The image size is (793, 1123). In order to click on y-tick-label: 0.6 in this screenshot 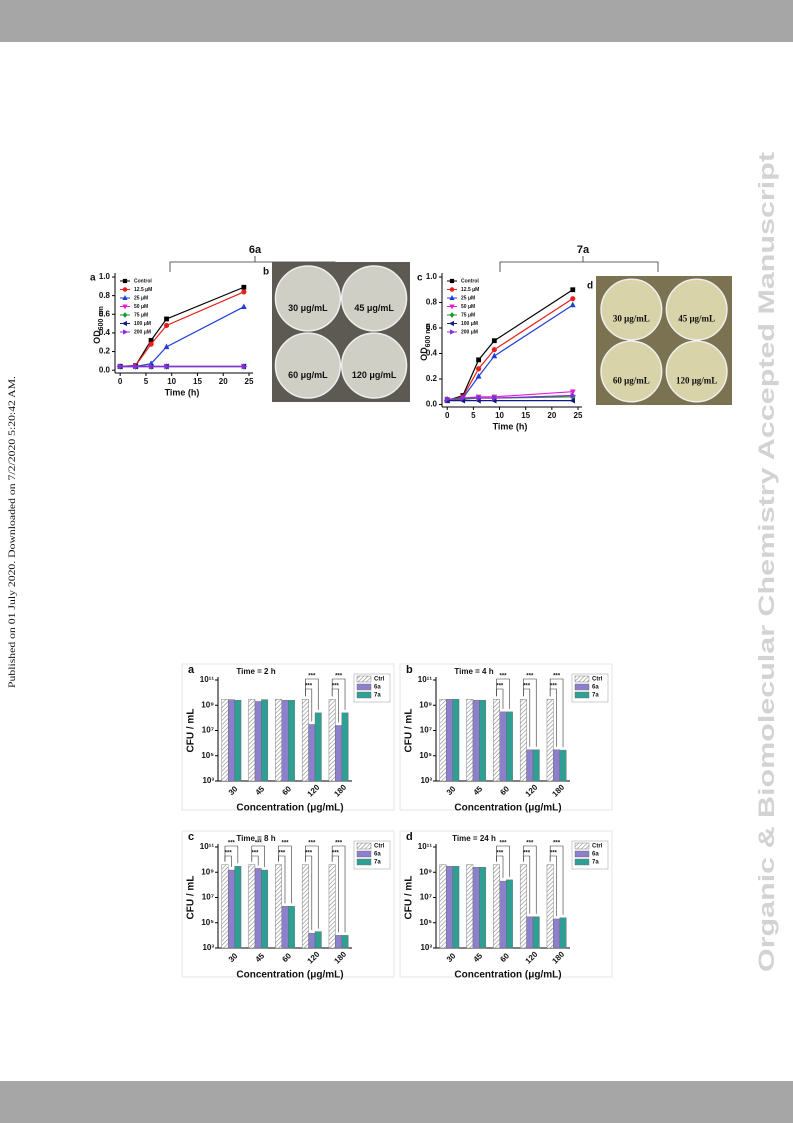, I will do `click(105, 313)`.